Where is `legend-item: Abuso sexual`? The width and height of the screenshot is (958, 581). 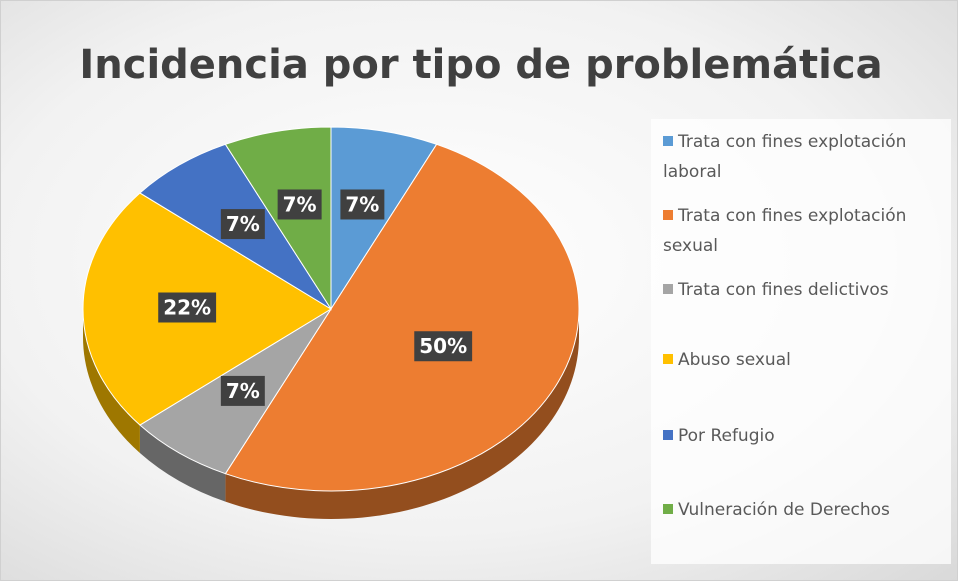 legend-item: Abuso sexual is located at coordinates (805, 360).